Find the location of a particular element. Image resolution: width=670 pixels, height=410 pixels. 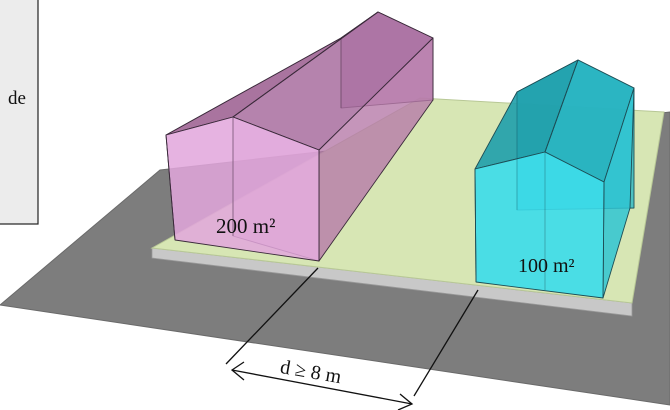

small-building-area-label: 100 m² is located at coordinates (546, 266).